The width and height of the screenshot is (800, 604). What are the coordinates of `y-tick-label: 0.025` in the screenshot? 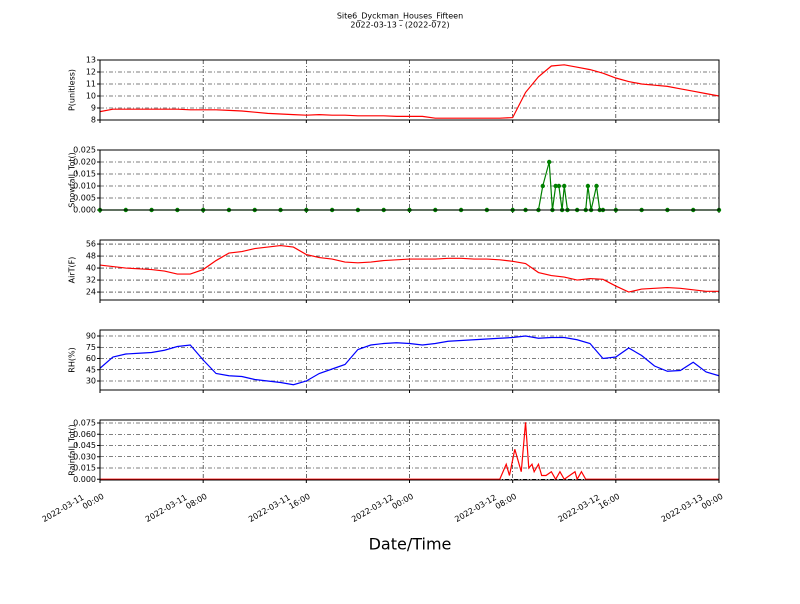 It's located at (84, 150).